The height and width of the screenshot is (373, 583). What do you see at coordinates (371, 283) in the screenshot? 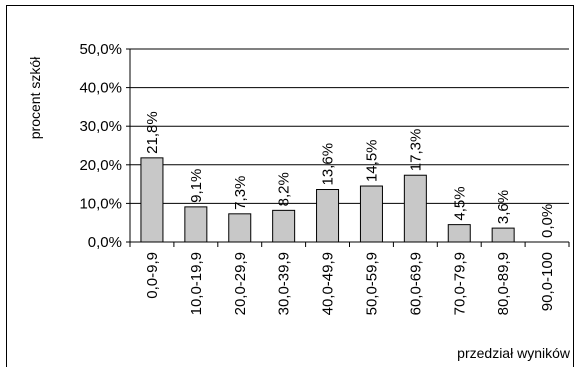
I see `x-tick-label: 50,0-59,9` at bounding box center [371, 283].